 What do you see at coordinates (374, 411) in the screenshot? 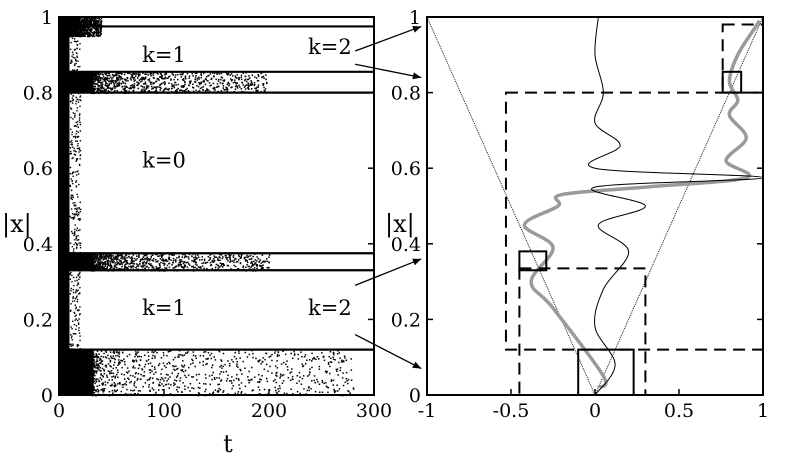
I see `left-x-tick-label: 300` at bounding box center [374, 411].